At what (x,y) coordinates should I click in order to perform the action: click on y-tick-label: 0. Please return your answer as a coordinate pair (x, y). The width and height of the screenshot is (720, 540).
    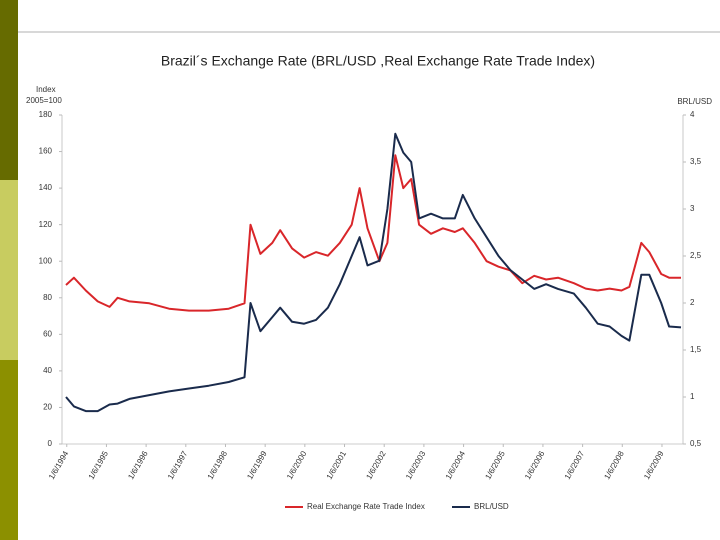
    Looking at the image, I should click on (50, 443).